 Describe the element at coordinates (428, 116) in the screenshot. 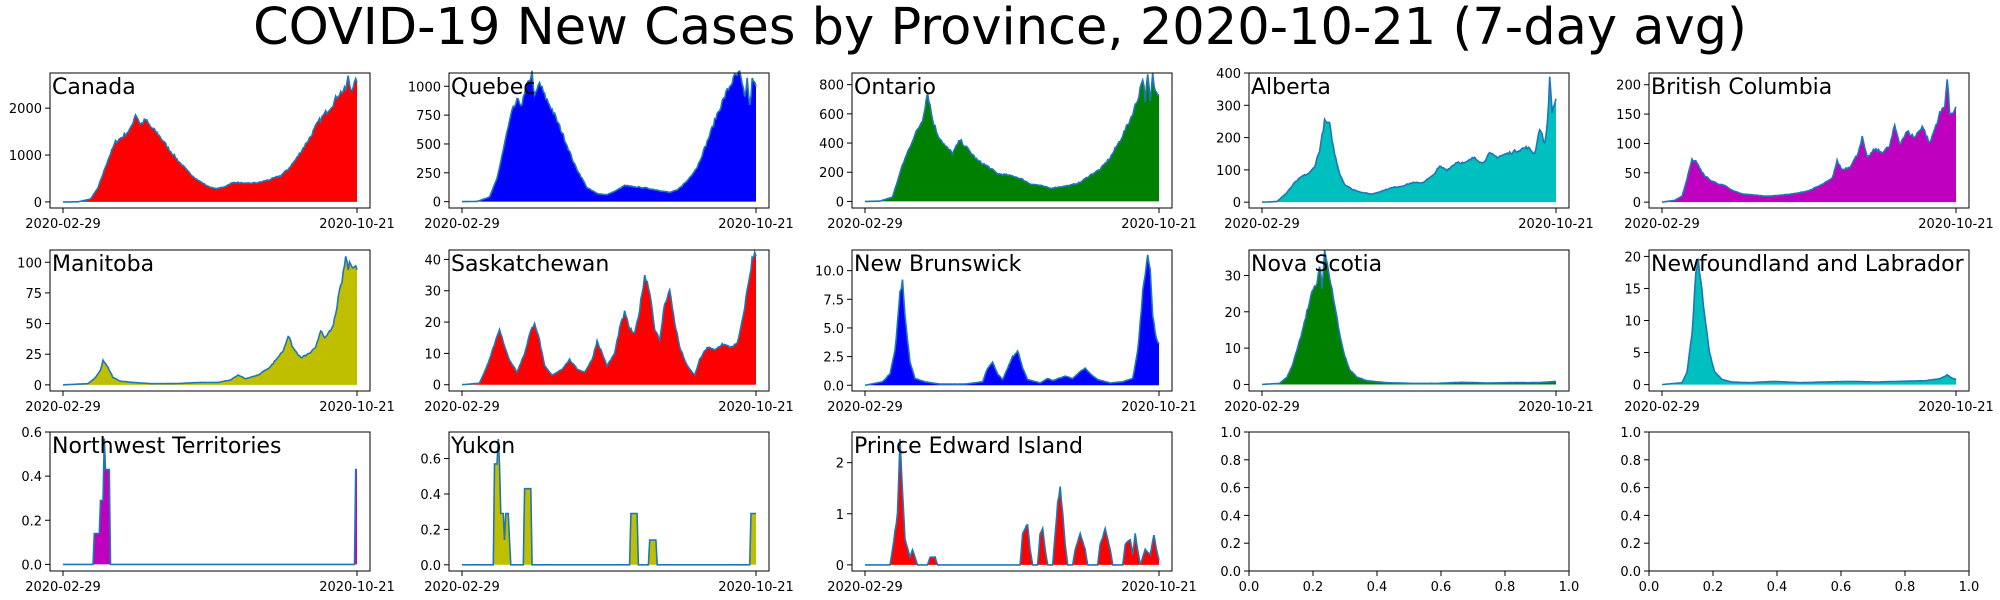

I see `y-tick-label: 750` at that location.